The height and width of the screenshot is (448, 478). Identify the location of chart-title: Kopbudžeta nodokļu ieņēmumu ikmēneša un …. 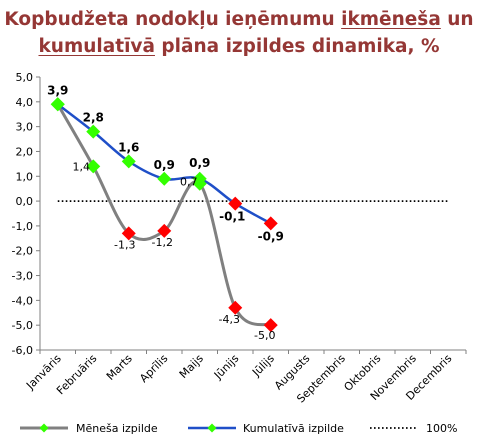
(239, 33).